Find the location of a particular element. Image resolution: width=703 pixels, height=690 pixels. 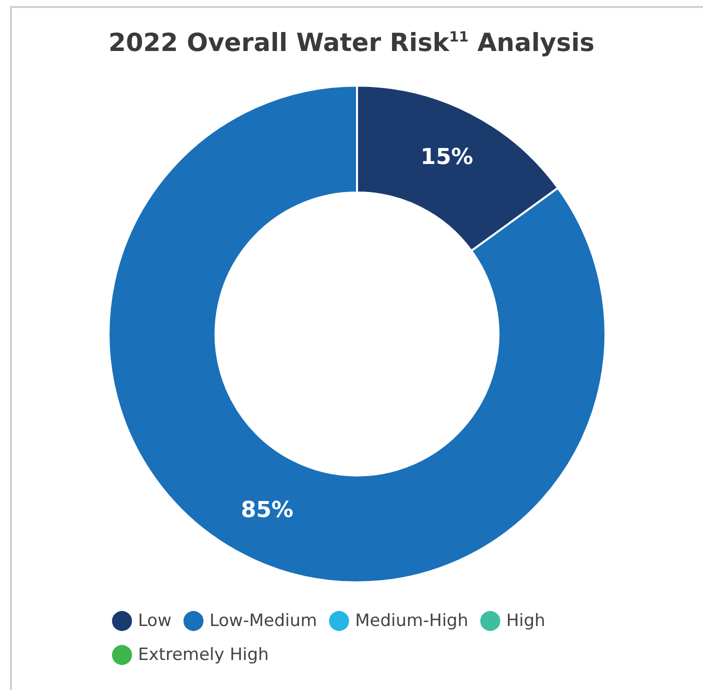

data-label: 85% is located at coordinates (267, 510).